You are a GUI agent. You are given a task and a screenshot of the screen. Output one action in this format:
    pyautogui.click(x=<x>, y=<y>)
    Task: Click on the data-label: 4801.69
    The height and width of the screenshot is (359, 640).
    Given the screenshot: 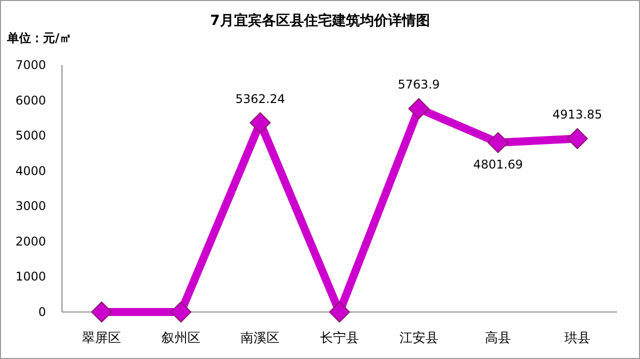 What is the action you would take?
    pyautogui.click(x=498, y=165)
    